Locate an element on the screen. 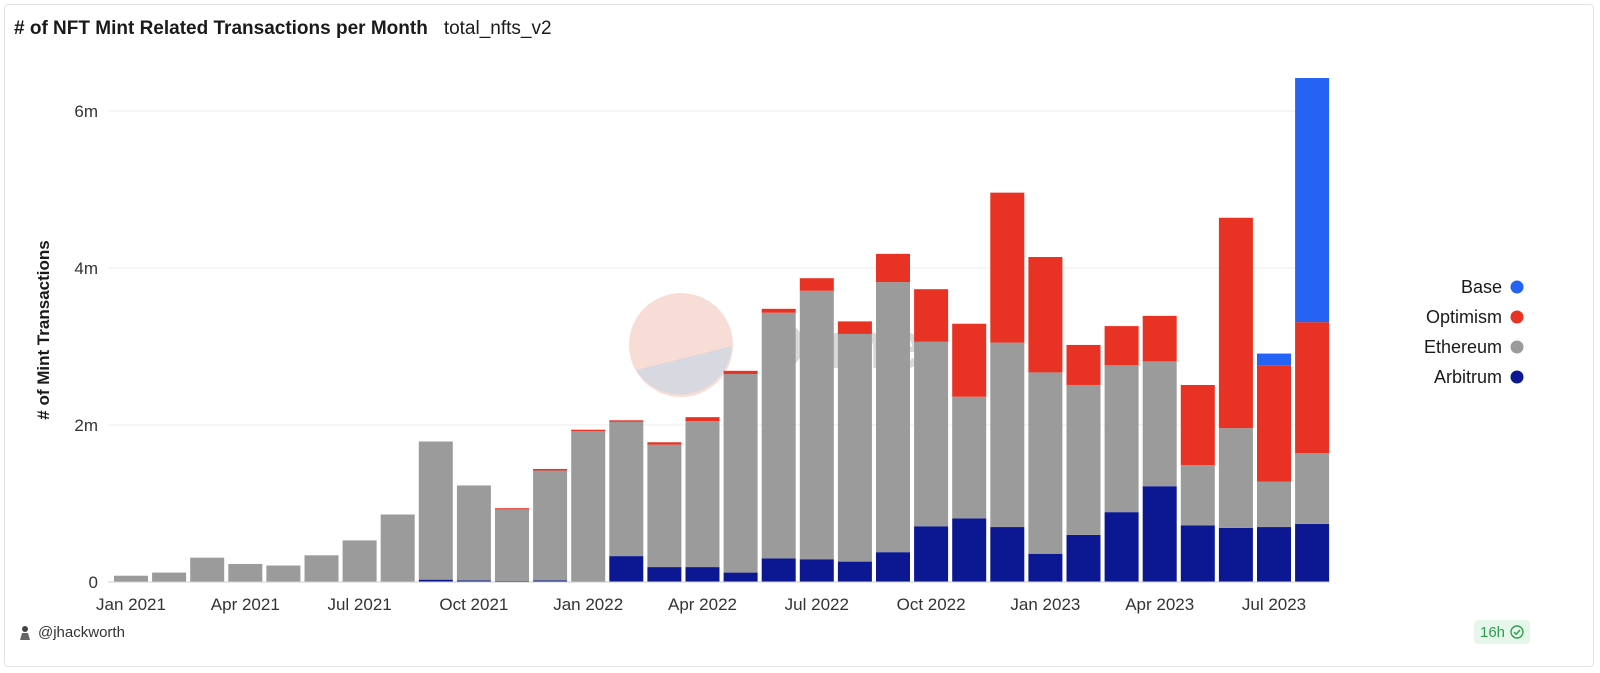  y-tick-label: 2m is located at coordinates (86, 425).